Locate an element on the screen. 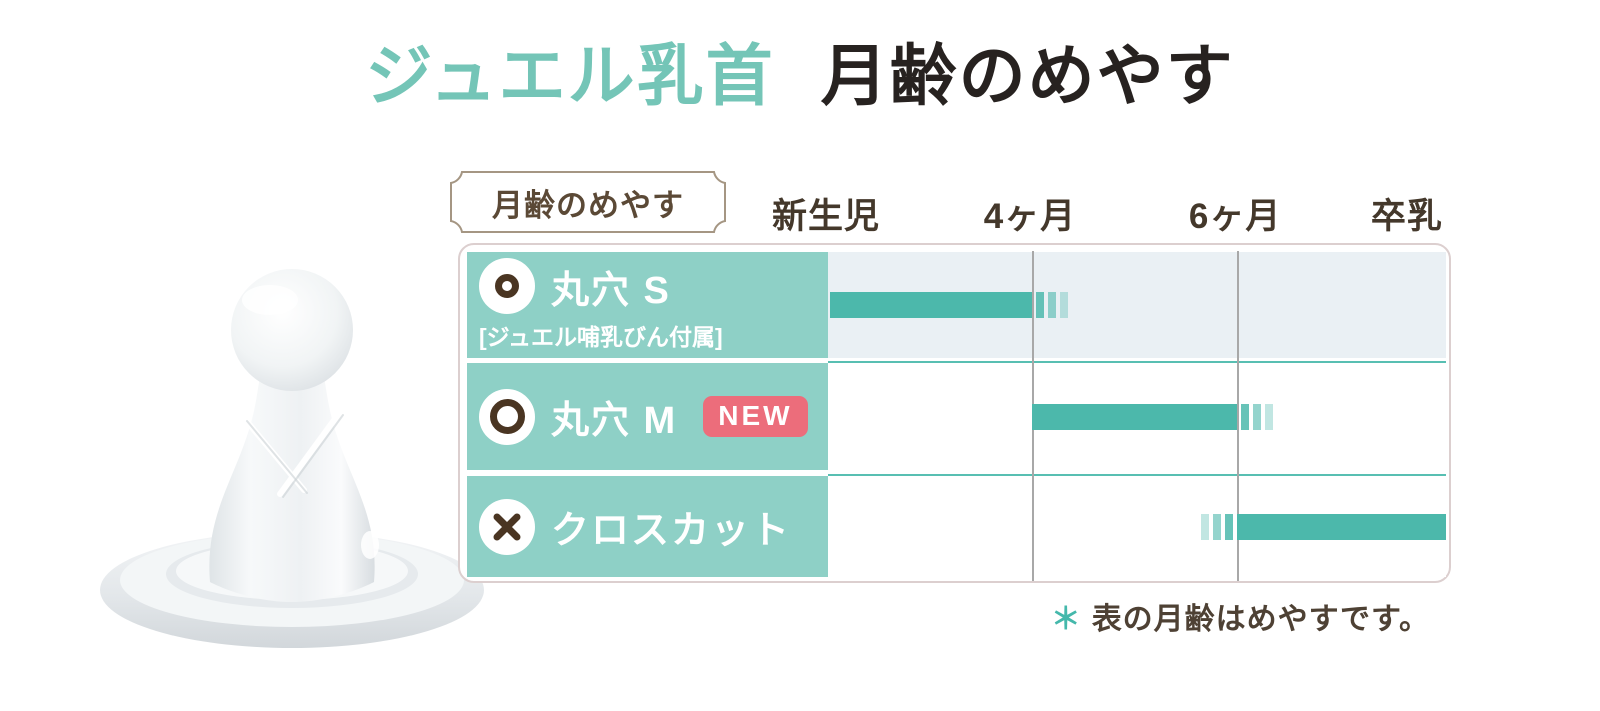  row-label-line-0: 丸穴 S is located at coordinates (653, 286).